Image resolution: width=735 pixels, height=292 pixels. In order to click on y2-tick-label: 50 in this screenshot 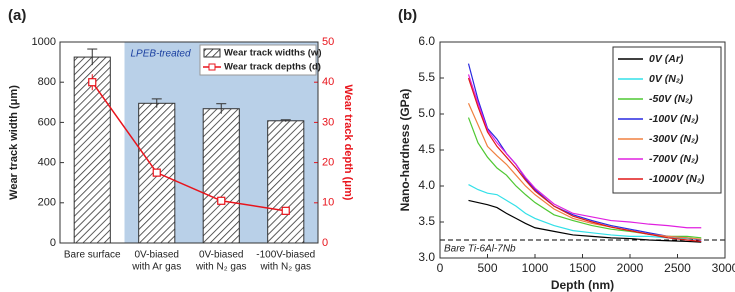, I will do `click(328, 42)`.